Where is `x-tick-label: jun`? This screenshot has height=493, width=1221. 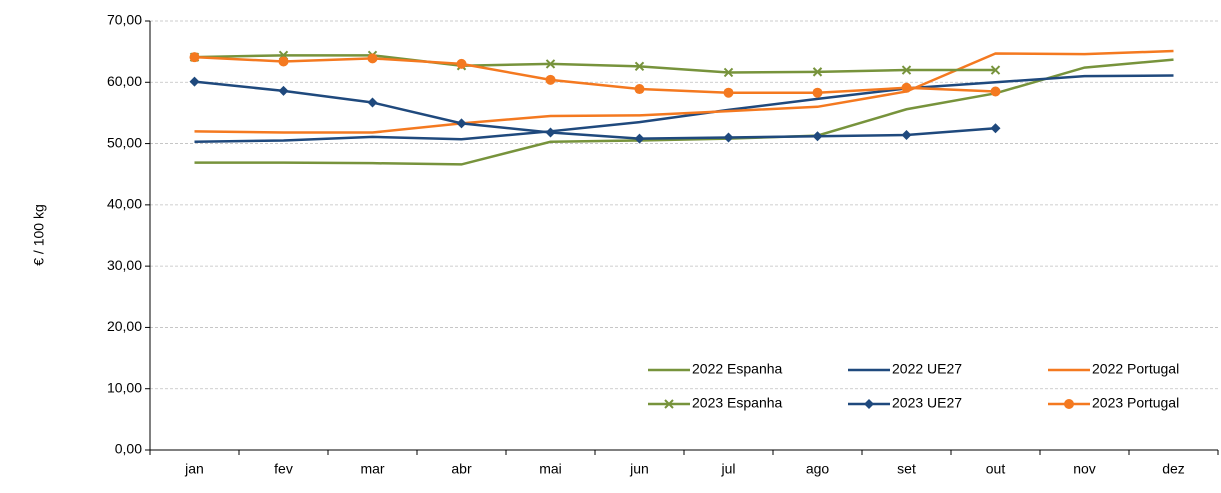 x-tick-label: jun is located at coordinates (639, 469).